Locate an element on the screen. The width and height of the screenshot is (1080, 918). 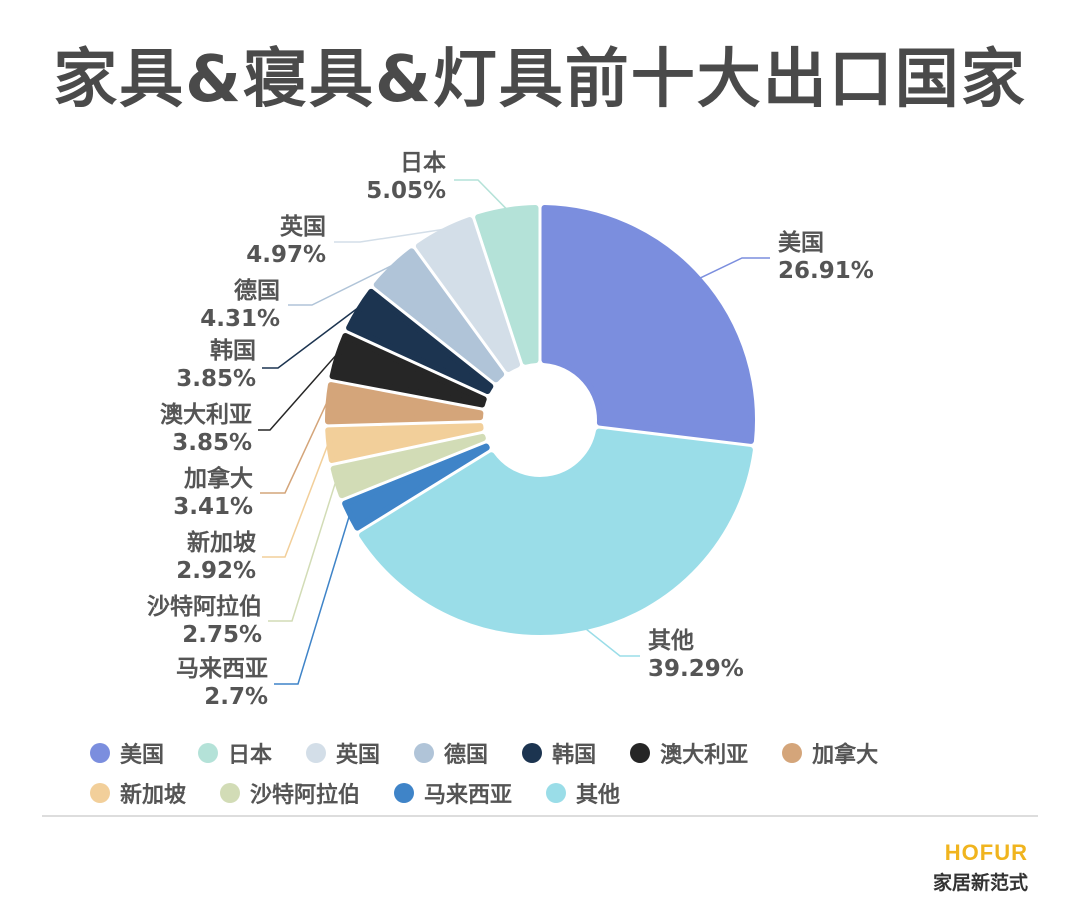
legend-label: 德国 is located at coordinates (466, 755).